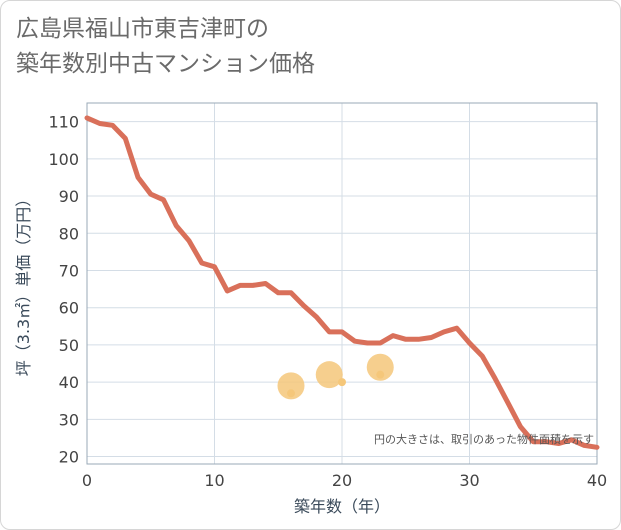 The image size is (621, 530). I want to click on y-tick-label: 70, so click(69, 270).